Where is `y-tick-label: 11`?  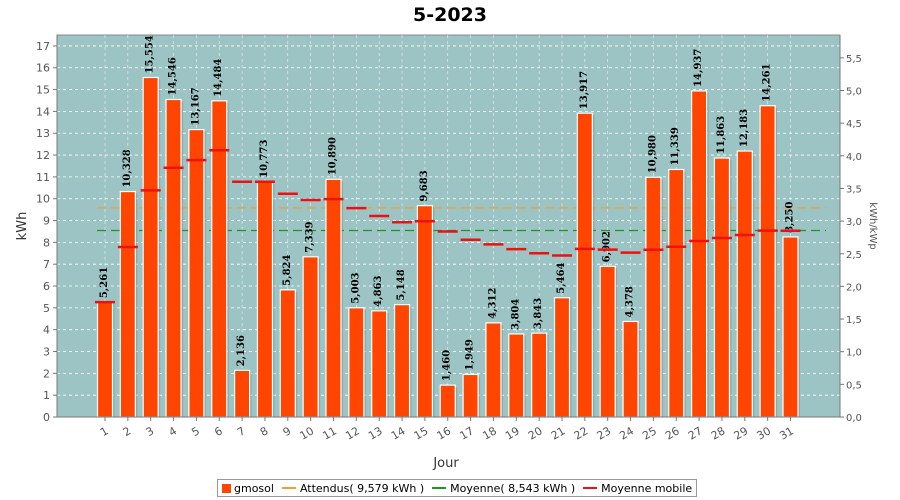
y-tick-label: 11 is located at coordinates (43, 177).